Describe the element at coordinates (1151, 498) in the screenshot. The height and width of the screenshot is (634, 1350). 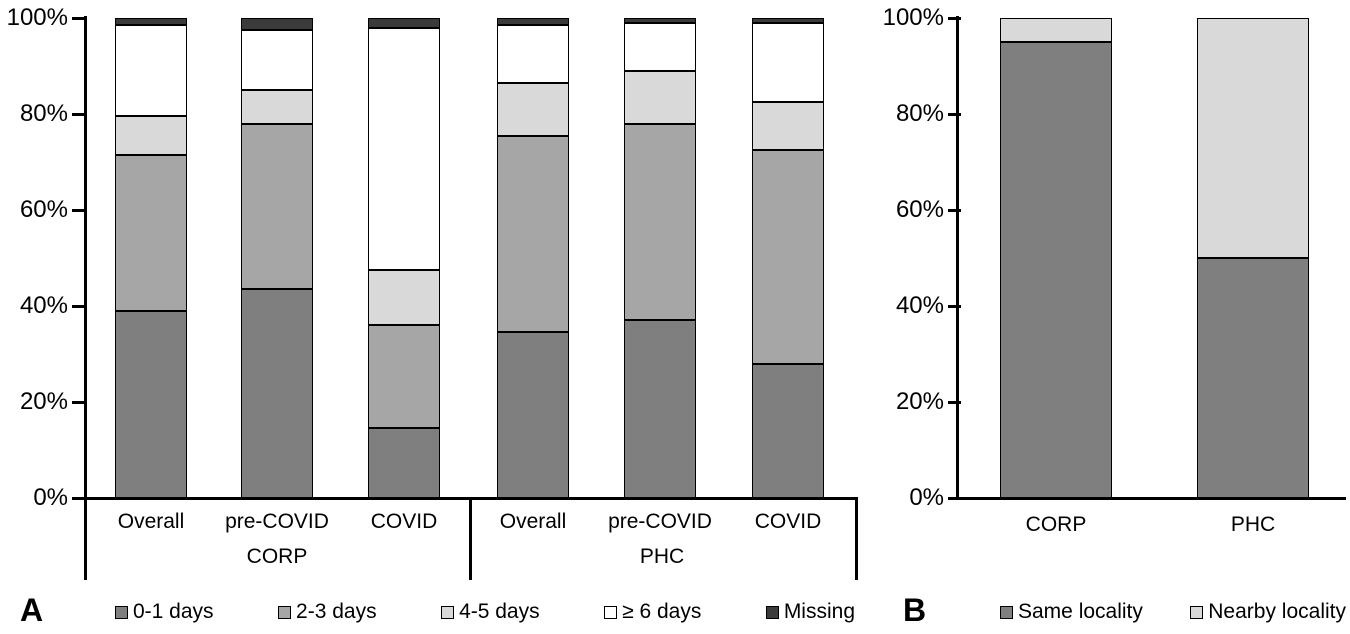
I see `panel-b-x-axis-line` at that location.